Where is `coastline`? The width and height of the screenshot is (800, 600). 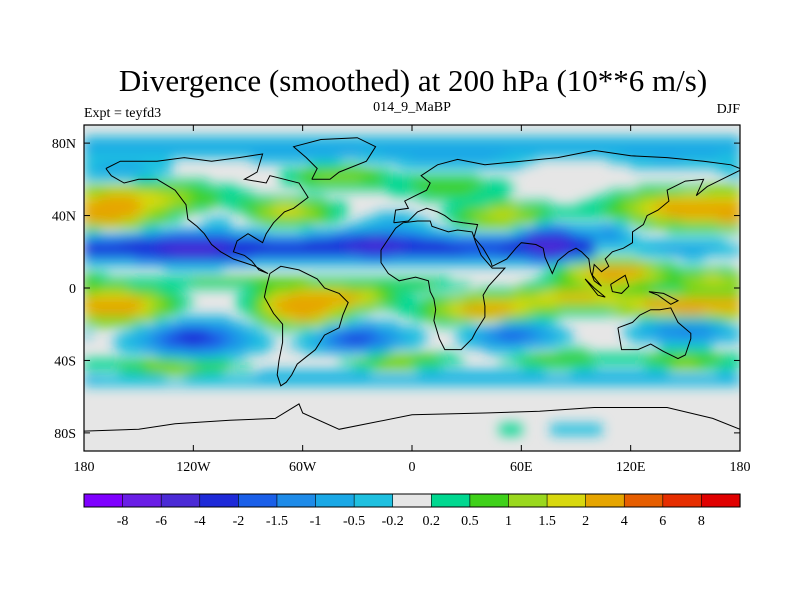
coastline is located at coordinates (566, 228).